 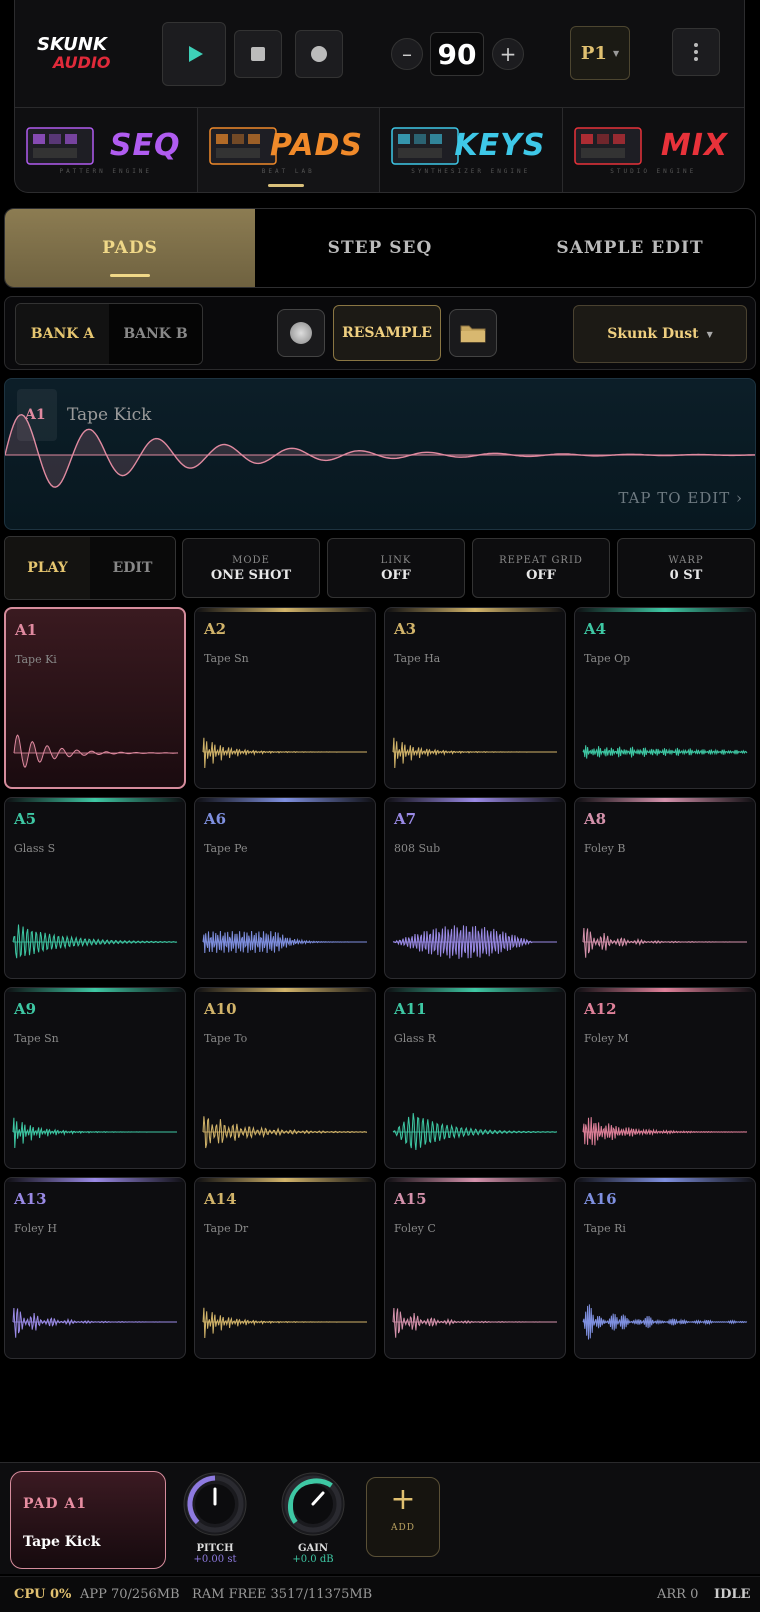 I want to click on pad-sample-name: Foley H, so click(x=35, y=1228).